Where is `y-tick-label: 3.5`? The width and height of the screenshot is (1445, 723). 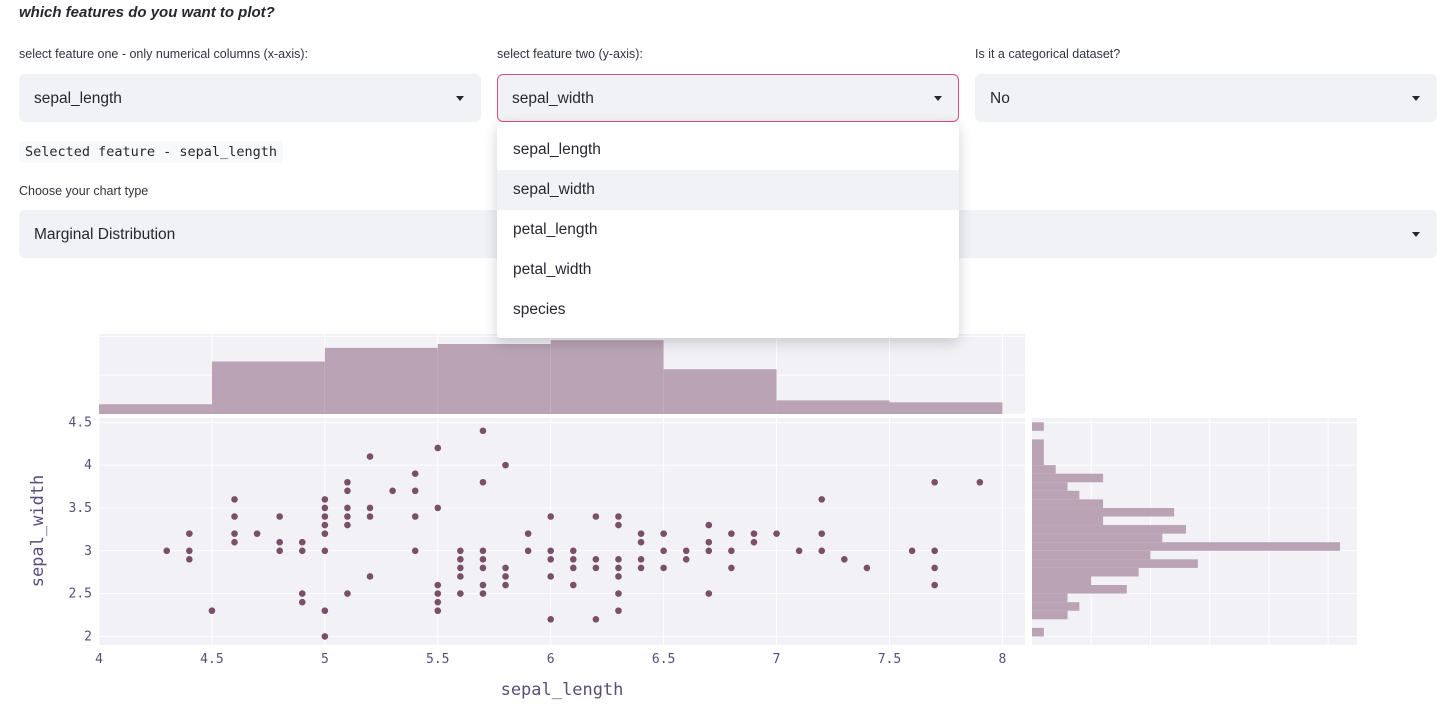
y-tick-label: 3.5 is located at coordinates (80, 508).